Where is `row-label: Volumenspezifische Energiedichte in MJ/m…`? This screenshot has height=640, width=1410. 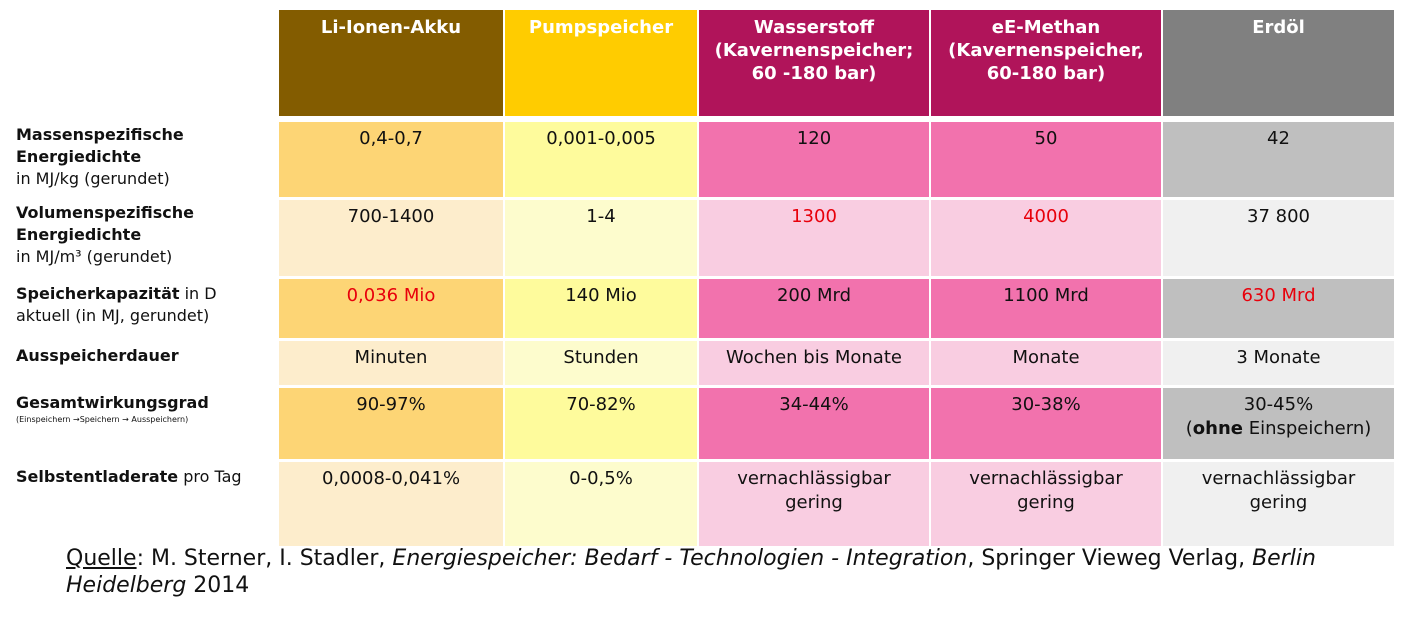
row-label: Volumenspezifische Energiedichte in MJ/m… is located at coordinates (147, 235).